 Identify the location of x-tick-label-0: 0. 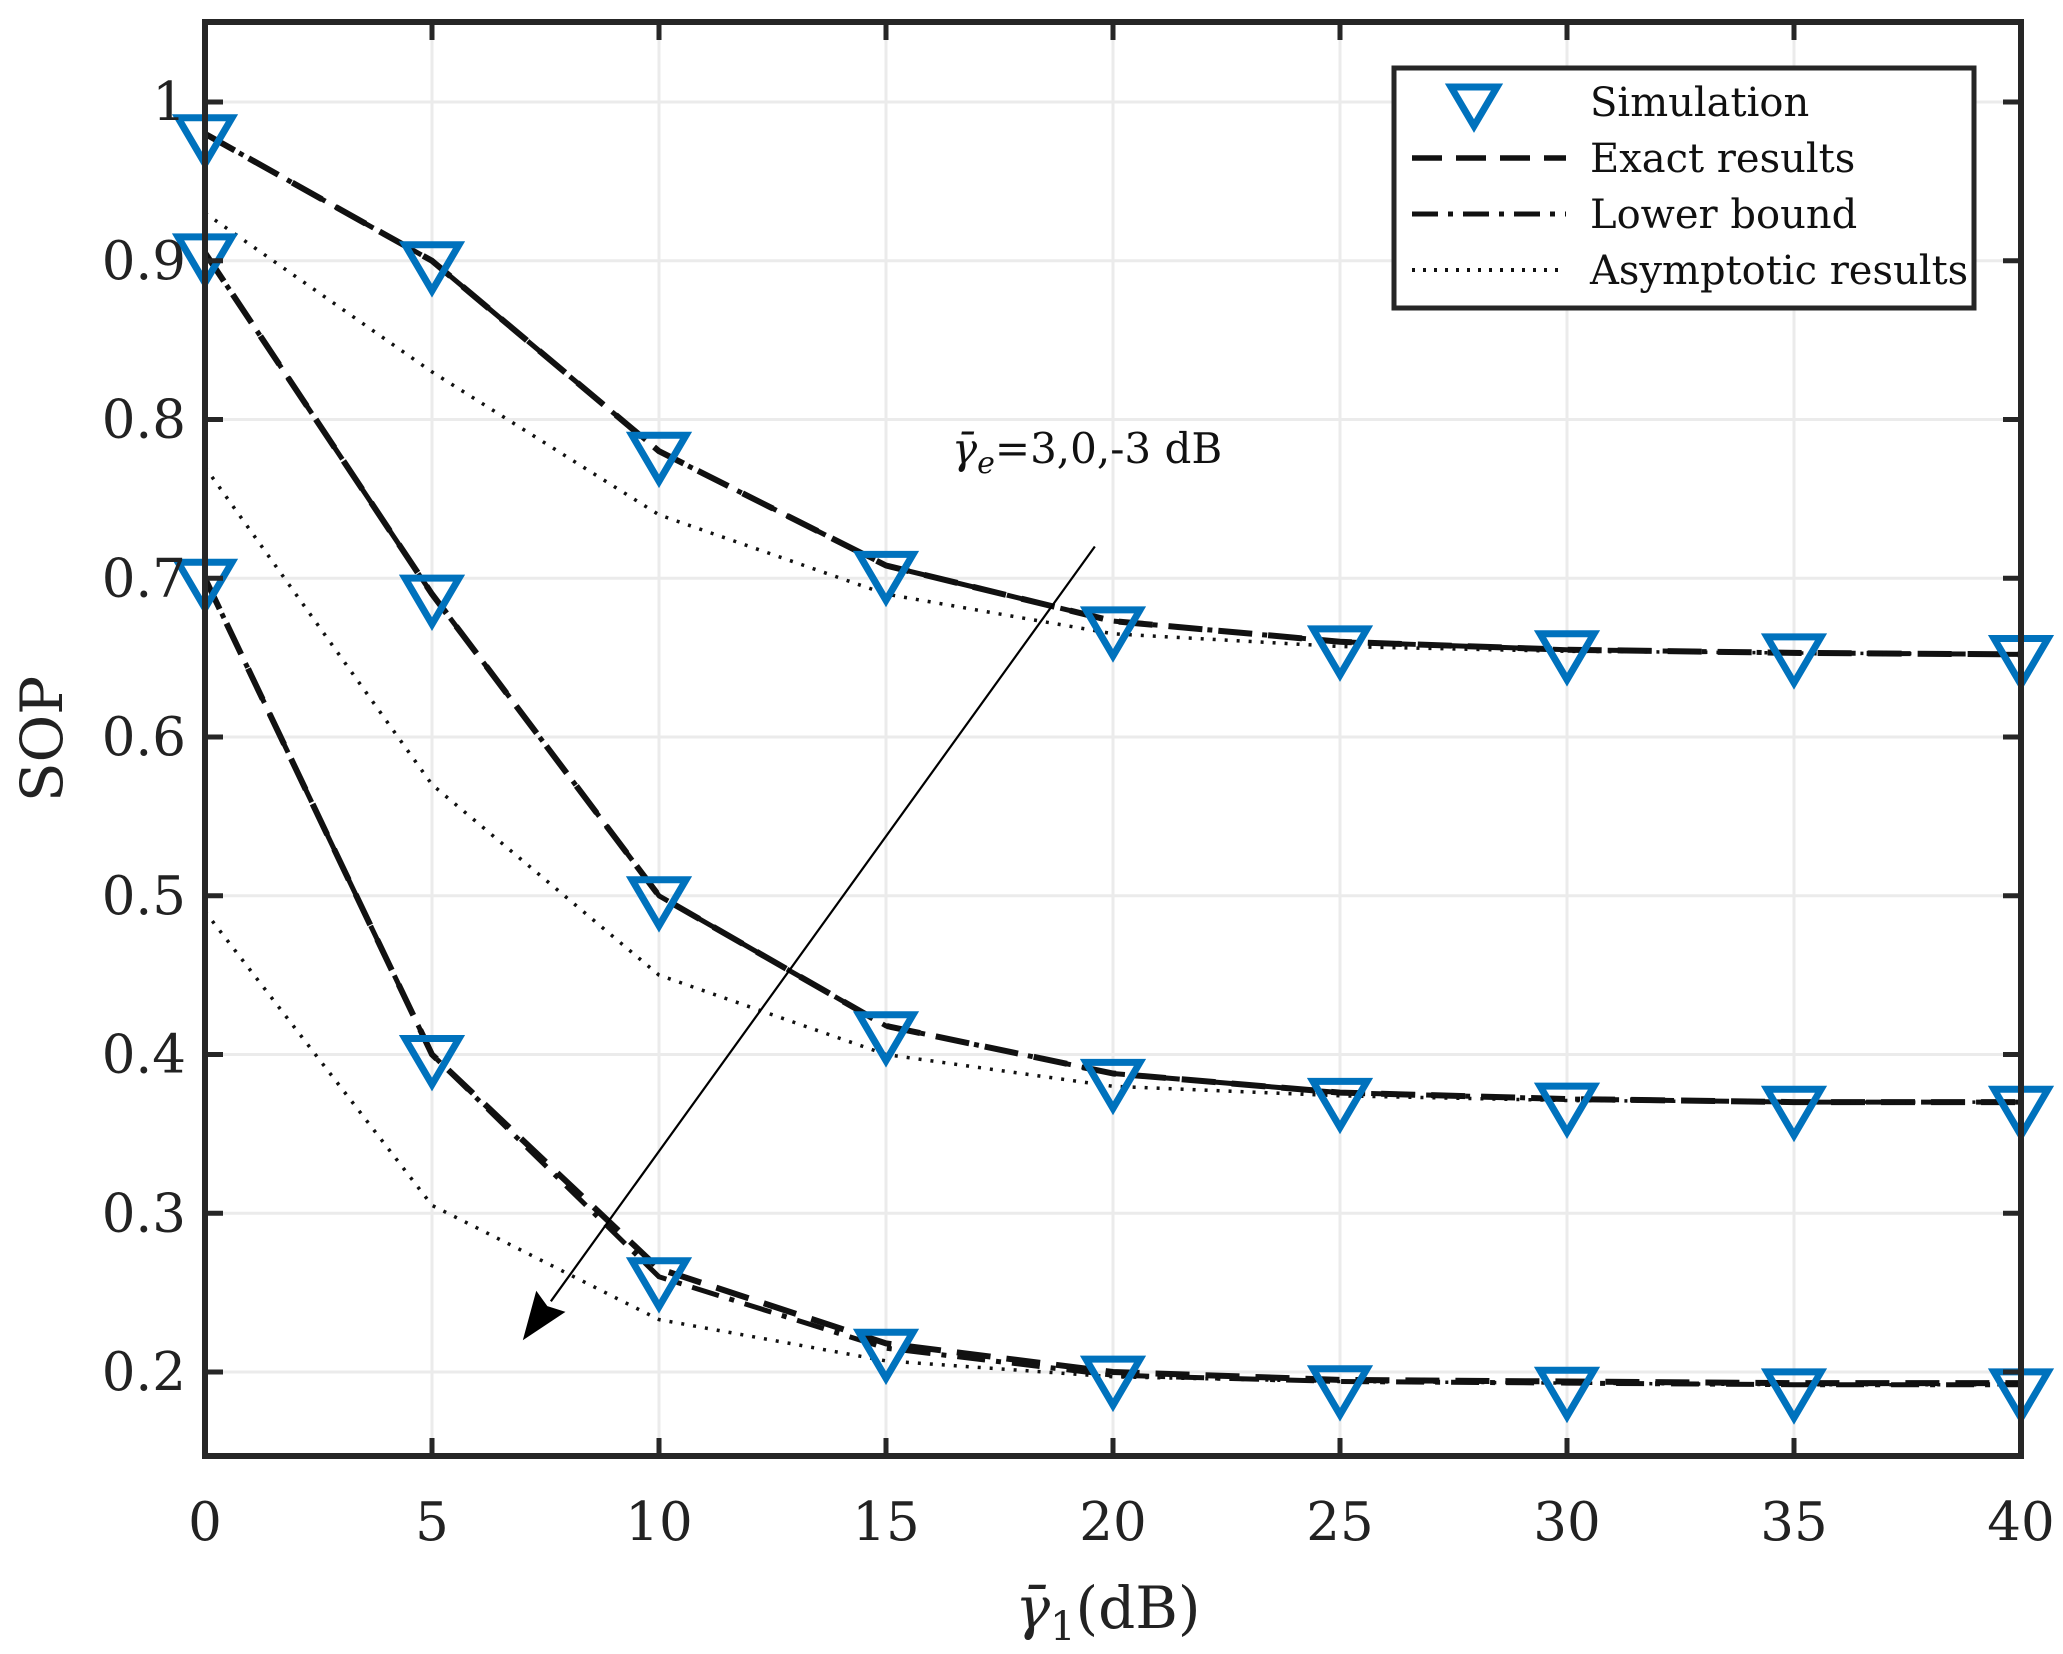
(205, 1522).